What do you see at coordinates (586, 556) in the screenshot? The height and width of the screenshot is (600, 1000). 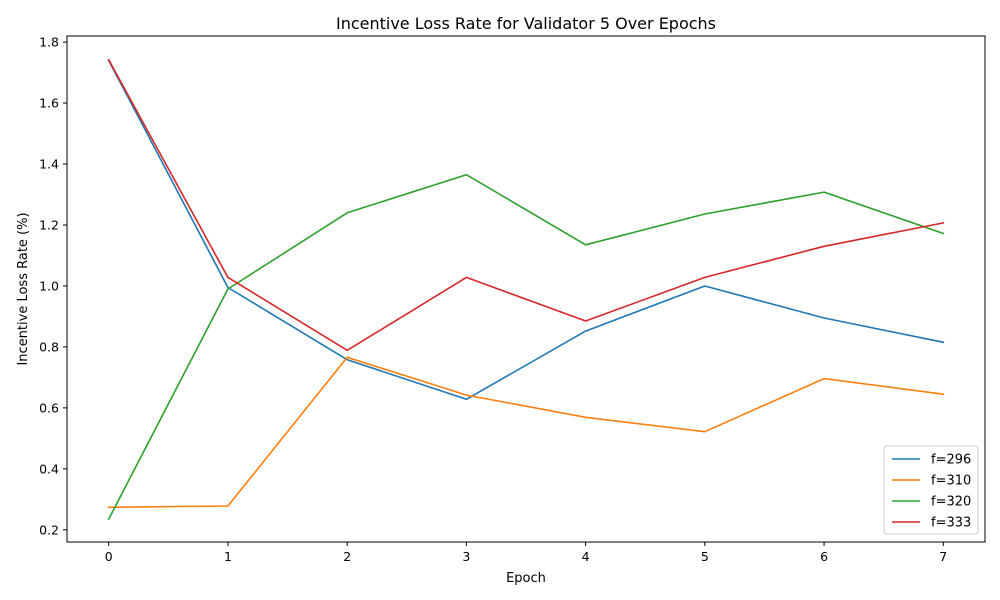 I see `x-tick-label: 4` at bounding box center [586, 556].